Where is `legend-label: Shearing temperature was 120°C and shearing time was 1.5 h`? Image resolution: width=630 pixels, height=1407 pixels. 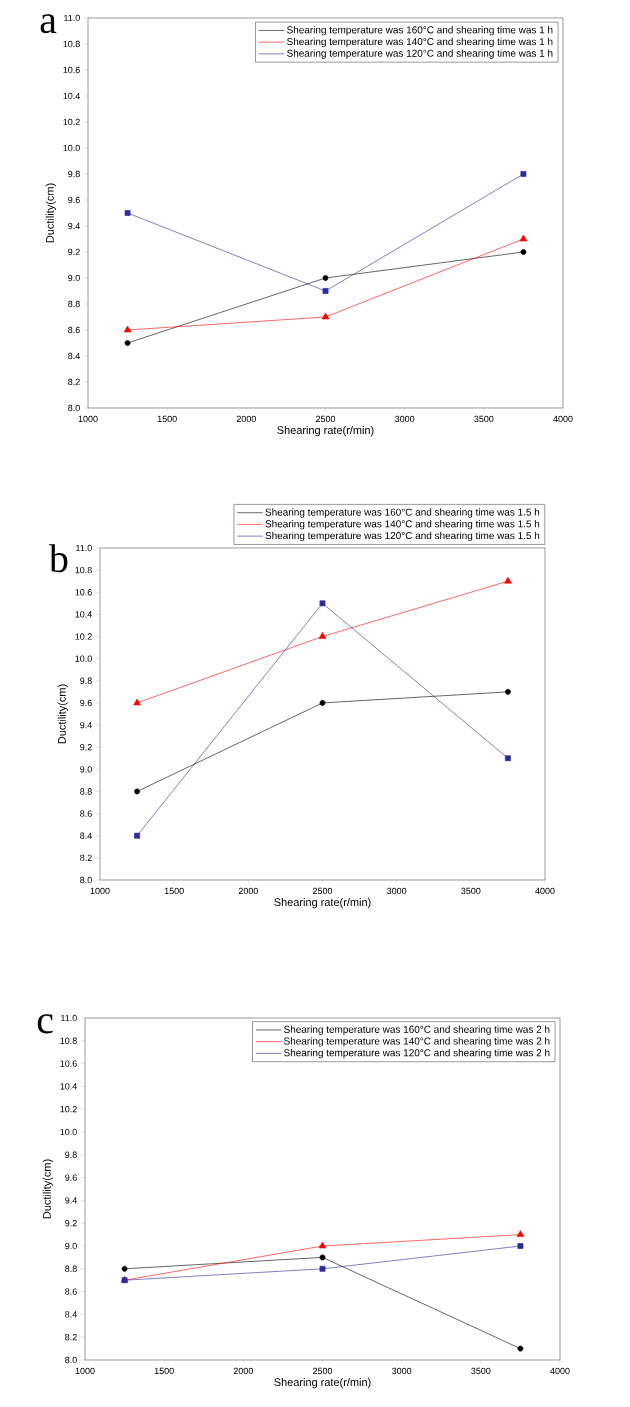 legend-label: Shearing temperature was 120°C and shearing time was 1.5 h is located at coordinates (402, 536).